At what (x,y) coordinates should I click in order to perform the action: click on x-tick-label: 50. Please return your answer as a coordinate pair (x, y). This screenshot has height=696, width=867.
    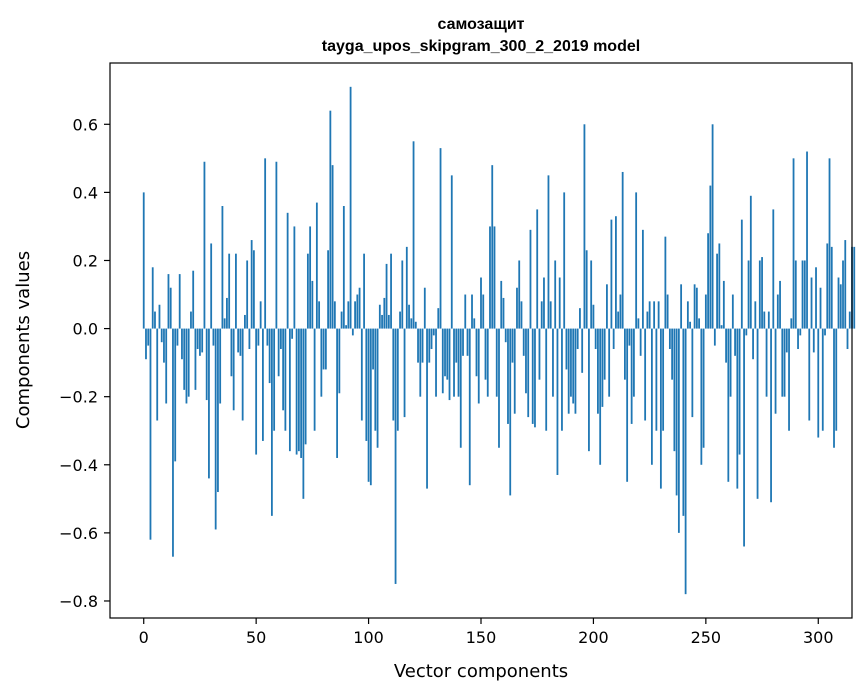
    Looking at the image, I should click on (256, 637).